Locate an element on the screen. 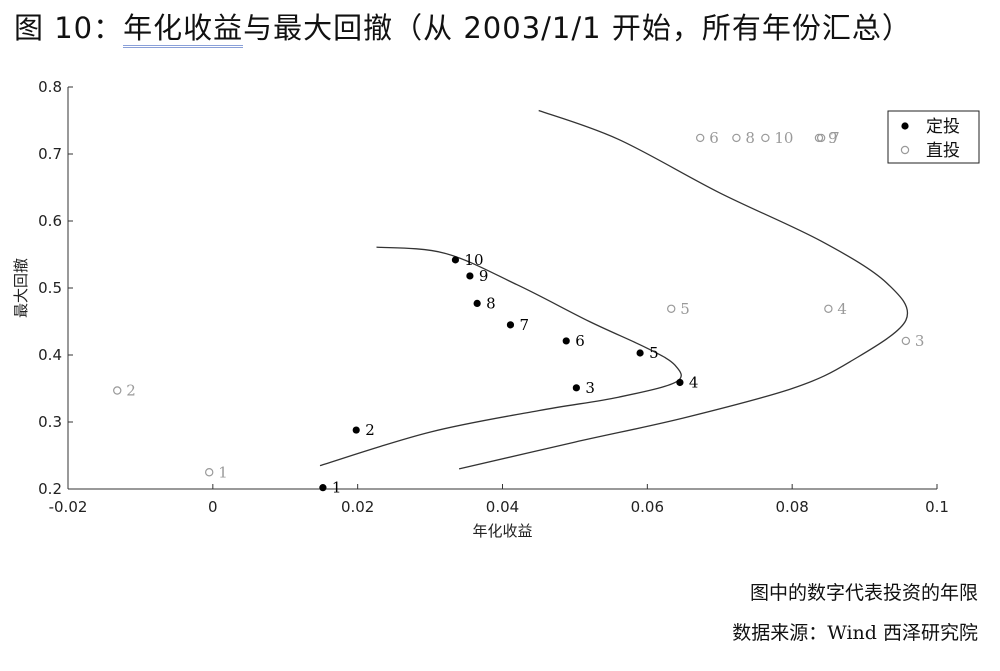 Image resolution: width=1000 pixels, height=671 pixels. figure-title-rest: 与最大回撤（从 2003/1/1 开始，所有年份汇总） is located at coordinates (577, 28).